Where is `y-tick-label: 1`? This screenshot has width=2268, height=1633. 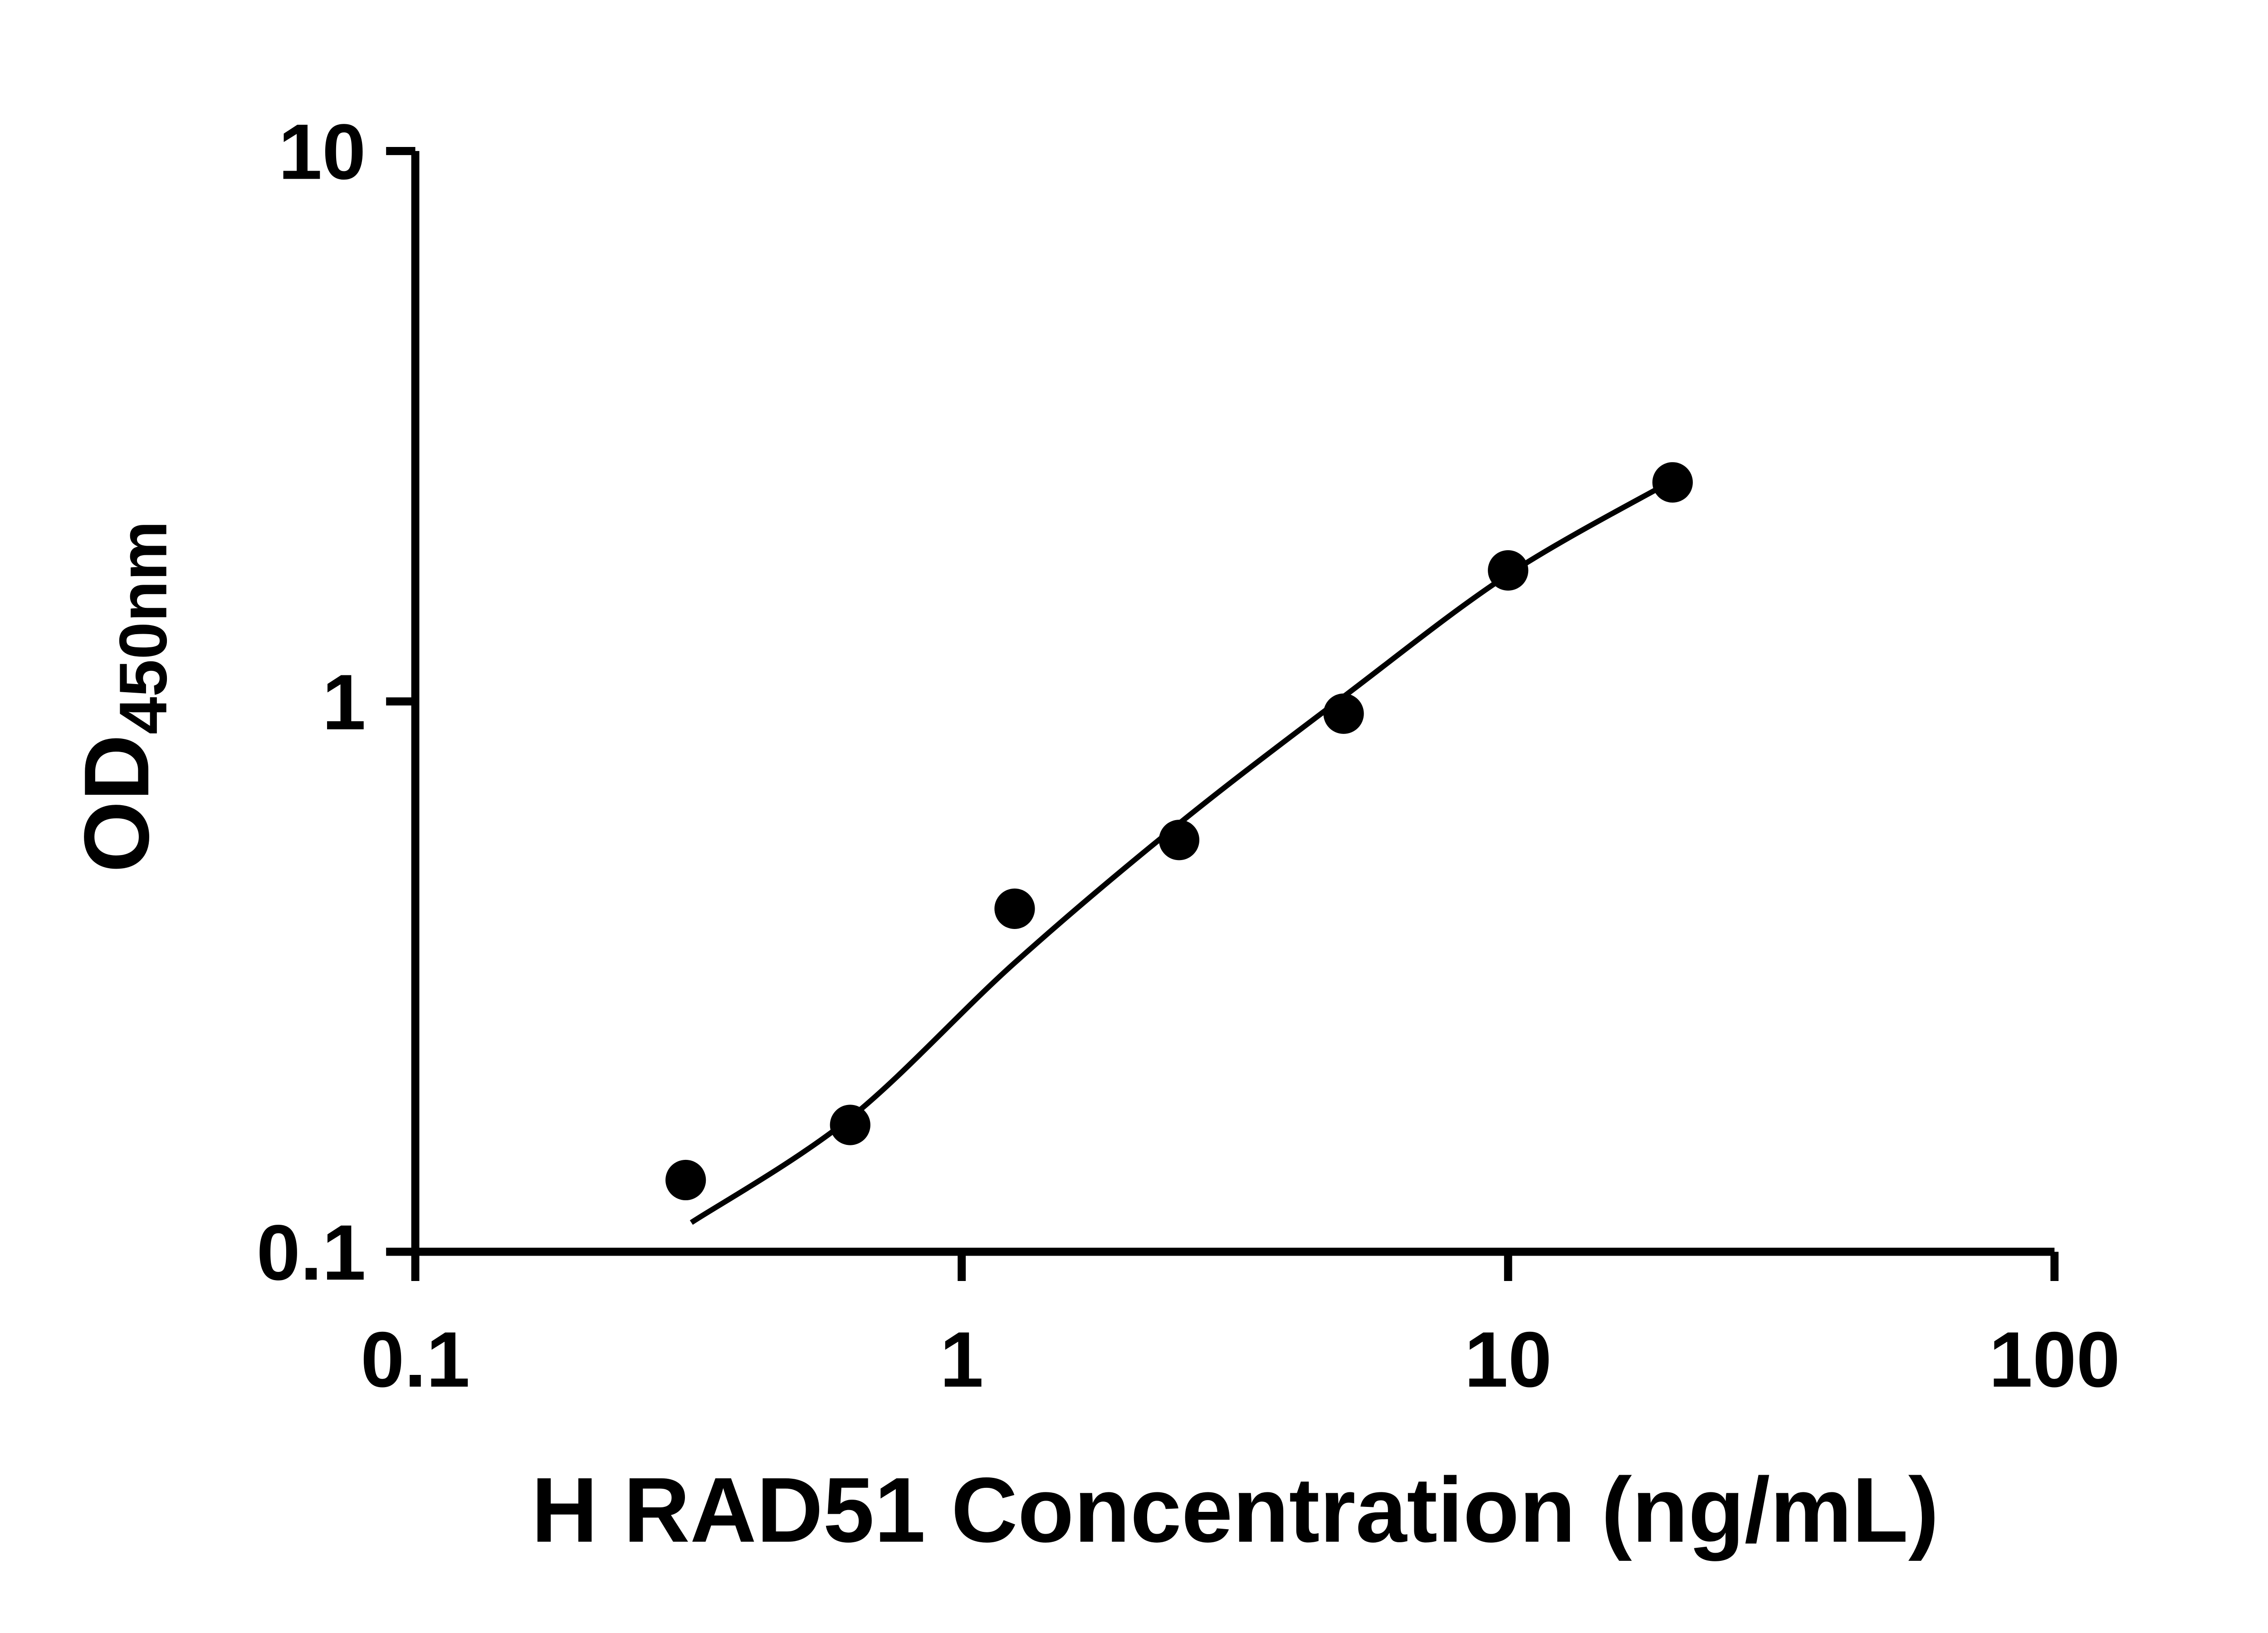 y-tick-label: 1 is located at coordinates (344, 702).